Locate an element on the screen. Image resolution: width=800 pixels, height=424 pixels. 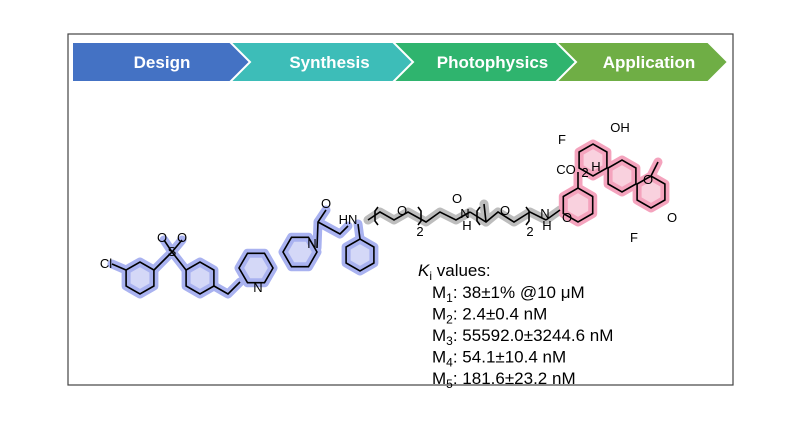
stage-chevron is located at coordinates (641, 62).